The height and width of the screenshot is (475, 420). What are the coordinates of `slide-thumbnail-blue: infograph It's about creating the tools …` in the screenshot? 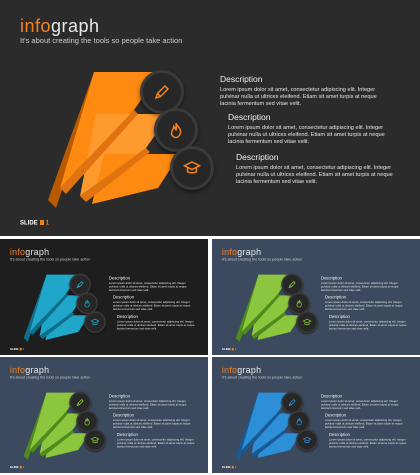 It's located at (316, 415).